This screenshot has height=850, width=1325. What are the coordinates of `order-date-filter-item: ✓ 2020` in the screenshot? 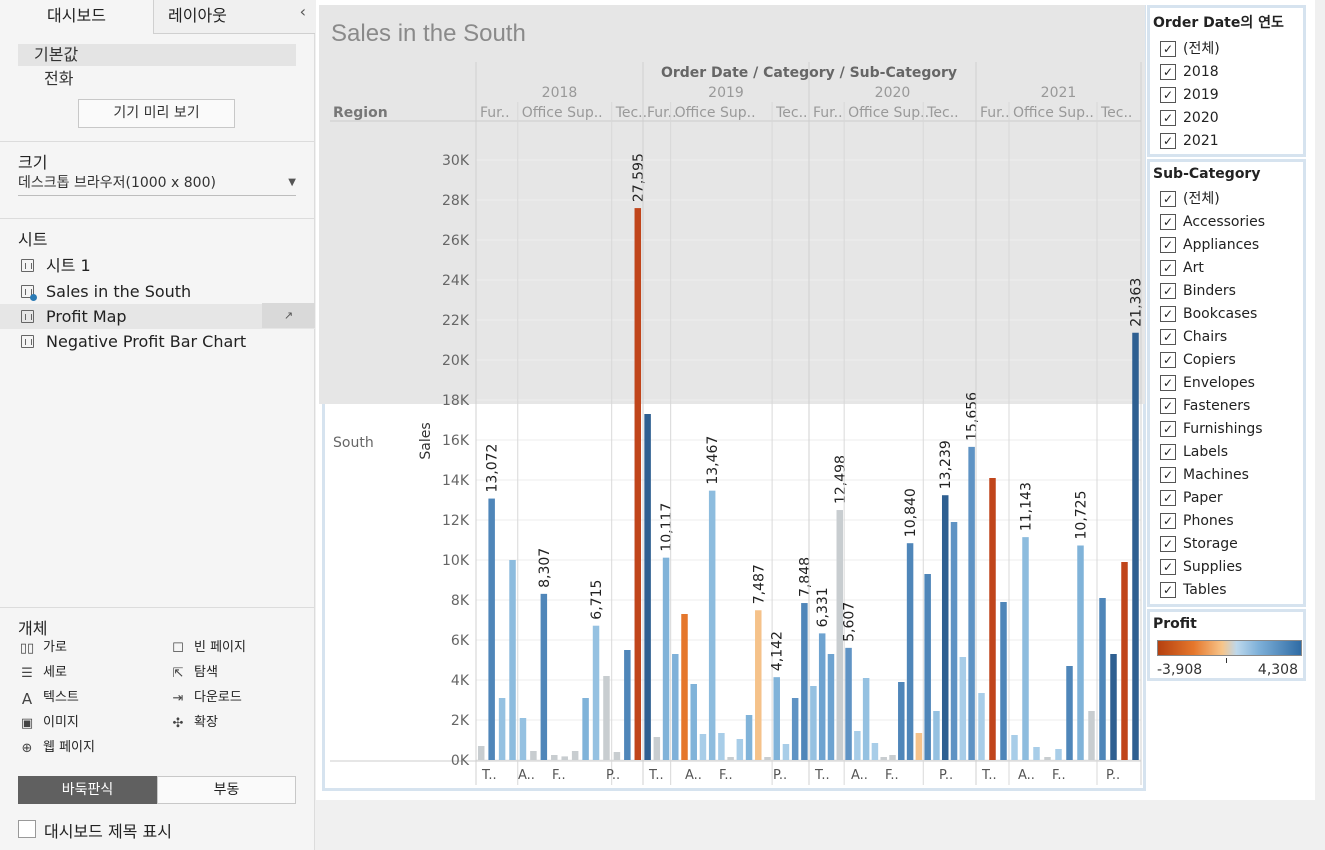 It's located at (1189, 118).